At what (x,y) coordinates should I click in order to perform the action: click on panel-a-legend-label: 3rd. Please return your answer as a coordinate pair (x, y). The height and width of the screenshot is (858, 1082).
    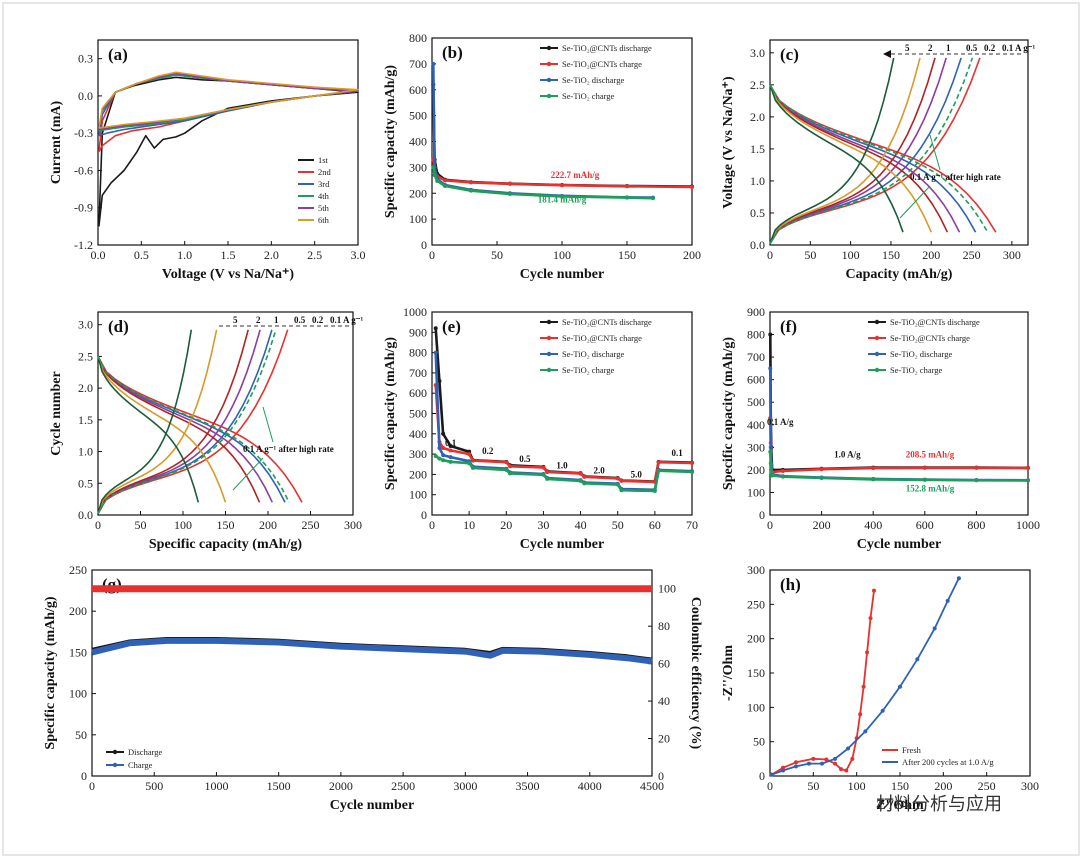
    Looking at the image, I should click on (324, 184).